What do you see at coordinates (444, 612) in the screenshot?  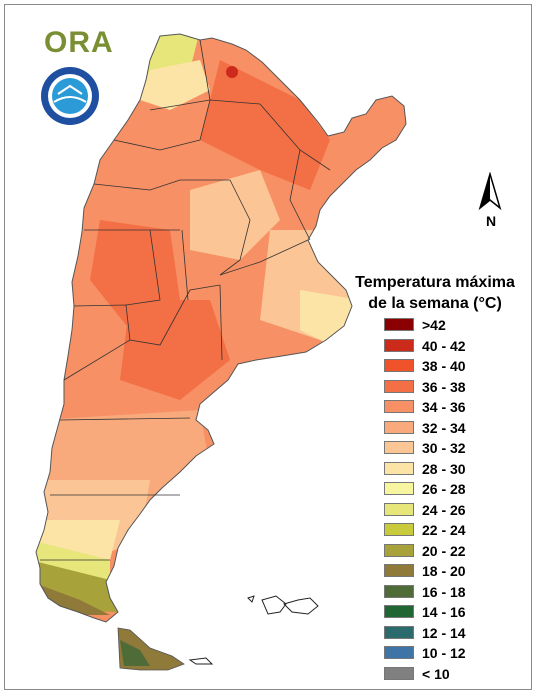 I see `legend-label: 14 - 16` at bounding box center [444, 612].